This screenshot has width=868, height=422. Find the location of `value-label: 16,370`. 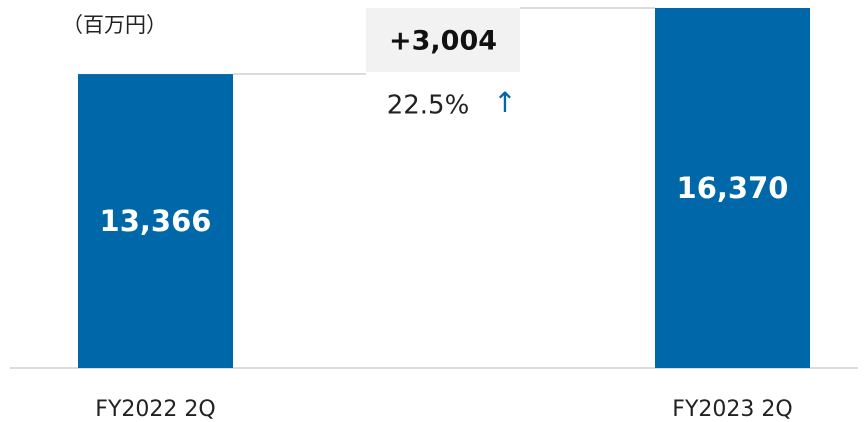

value-label: 16,370 is located at coordinates (733, 188).